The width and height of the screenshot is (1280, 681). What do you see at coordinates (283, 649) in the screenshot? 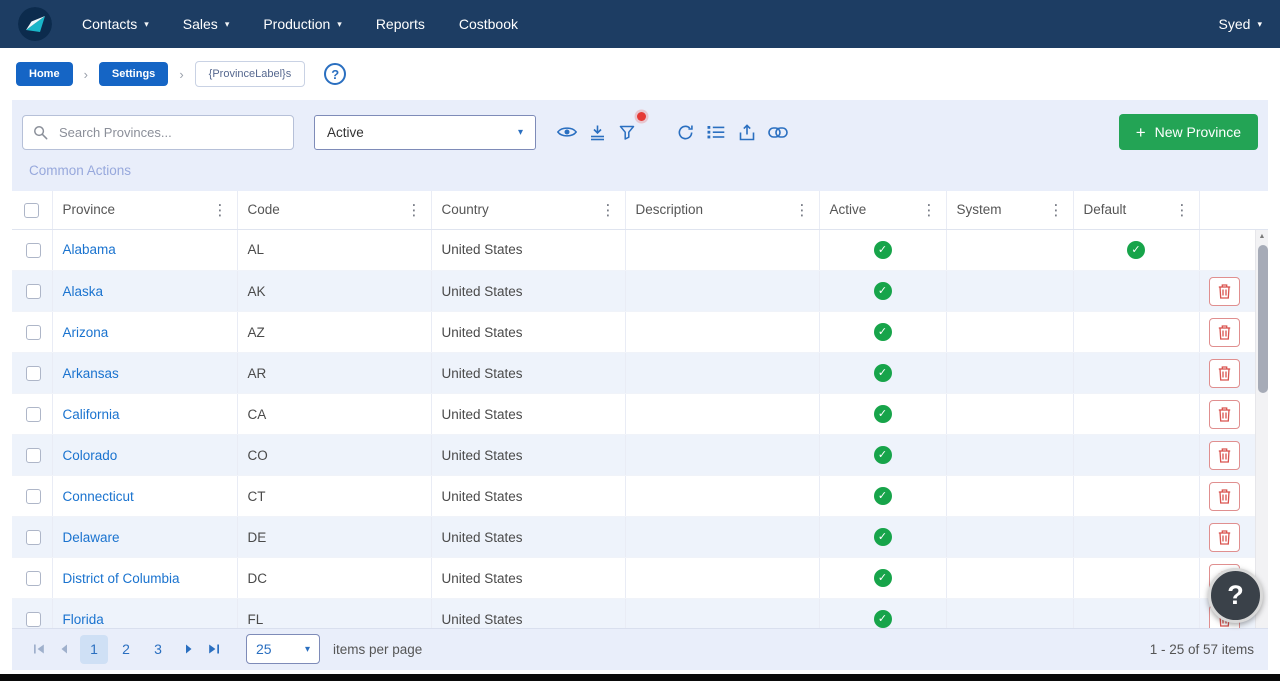
I see `page-size-select: 25 ▾` at bounding box center [283, 649].